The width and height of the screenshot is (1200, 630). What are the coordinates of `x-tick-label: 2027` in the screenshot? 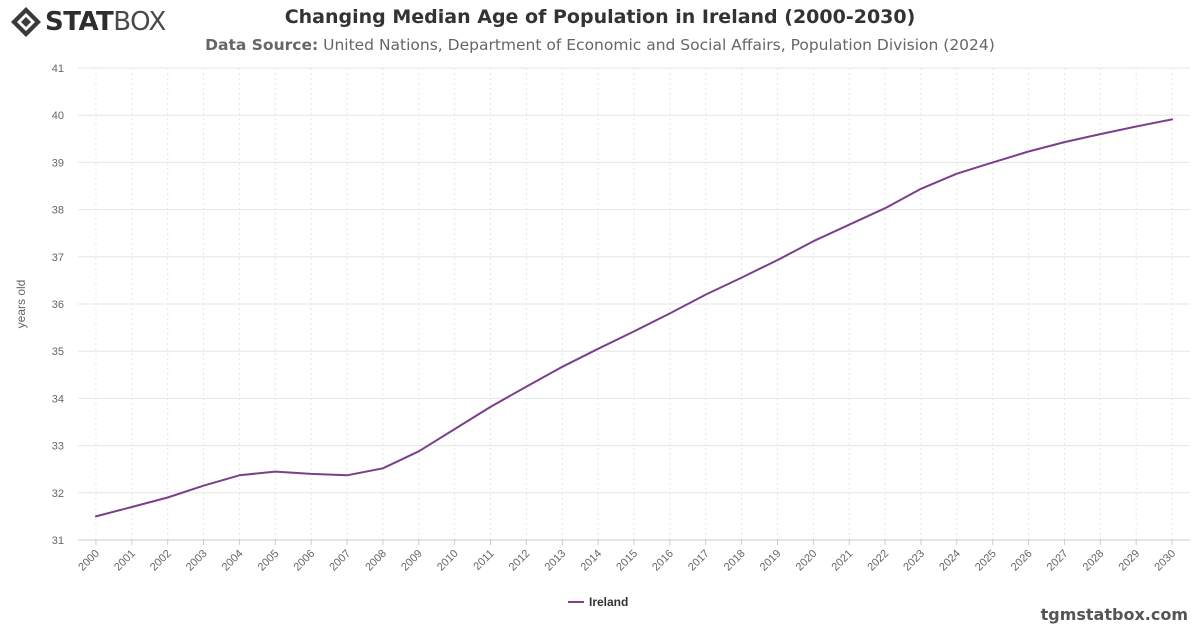 It's located at (1058, 561).